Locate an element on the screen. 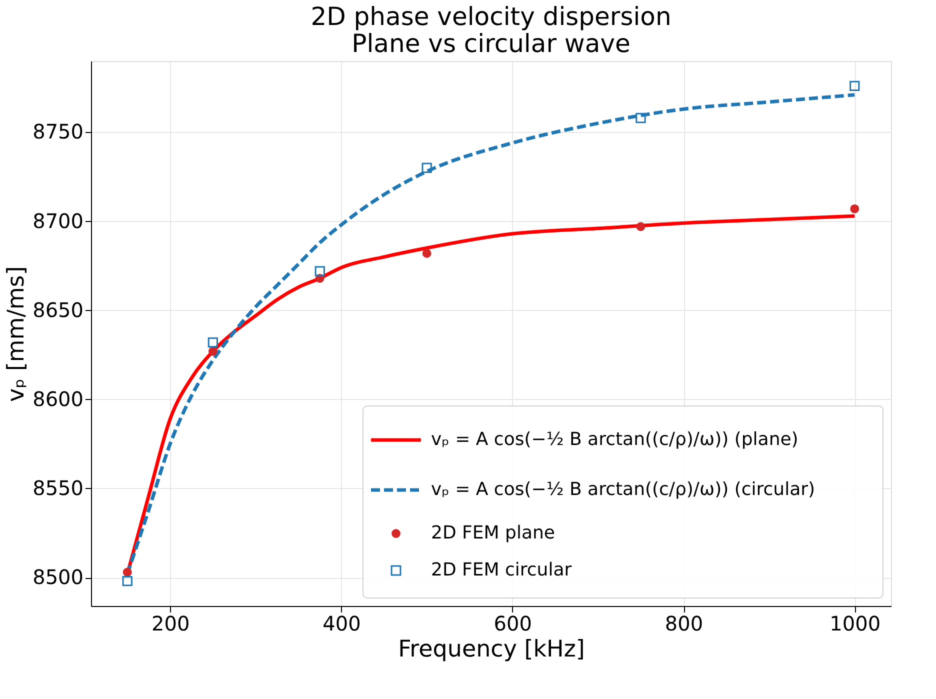 Image resolution: width=936 pixels, height=699 pixels. x-tick-label: 600 is located at coordinates (513, 624).